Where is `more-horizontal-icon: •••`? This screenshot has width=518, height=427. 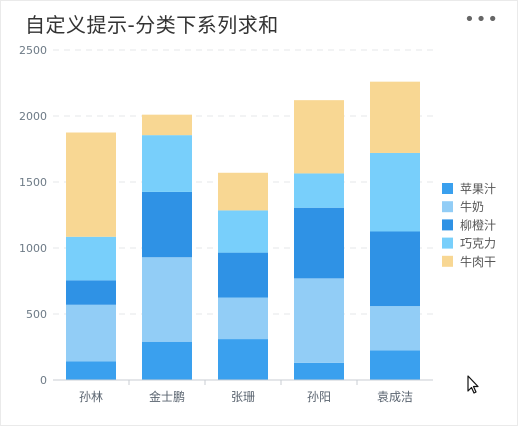 more-horizontal-icon: ••• is located at coordinates (481, 19).